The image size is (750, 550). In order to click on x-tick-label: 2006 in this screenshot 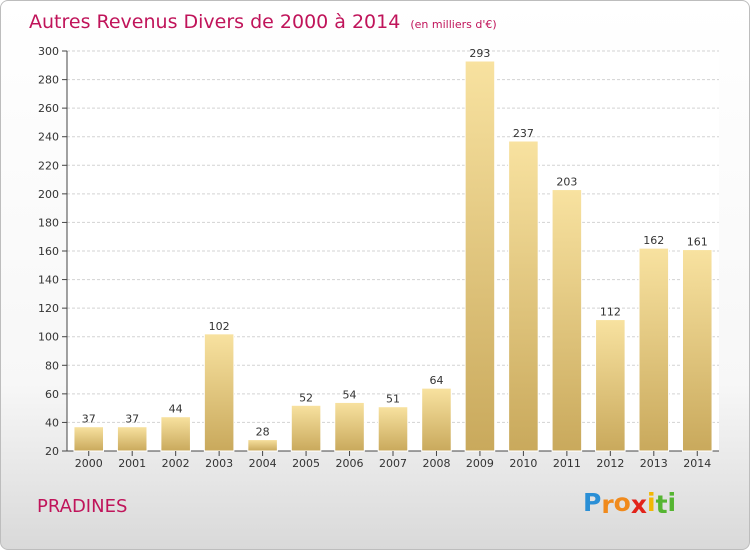, I will do `click(350, 463)`.